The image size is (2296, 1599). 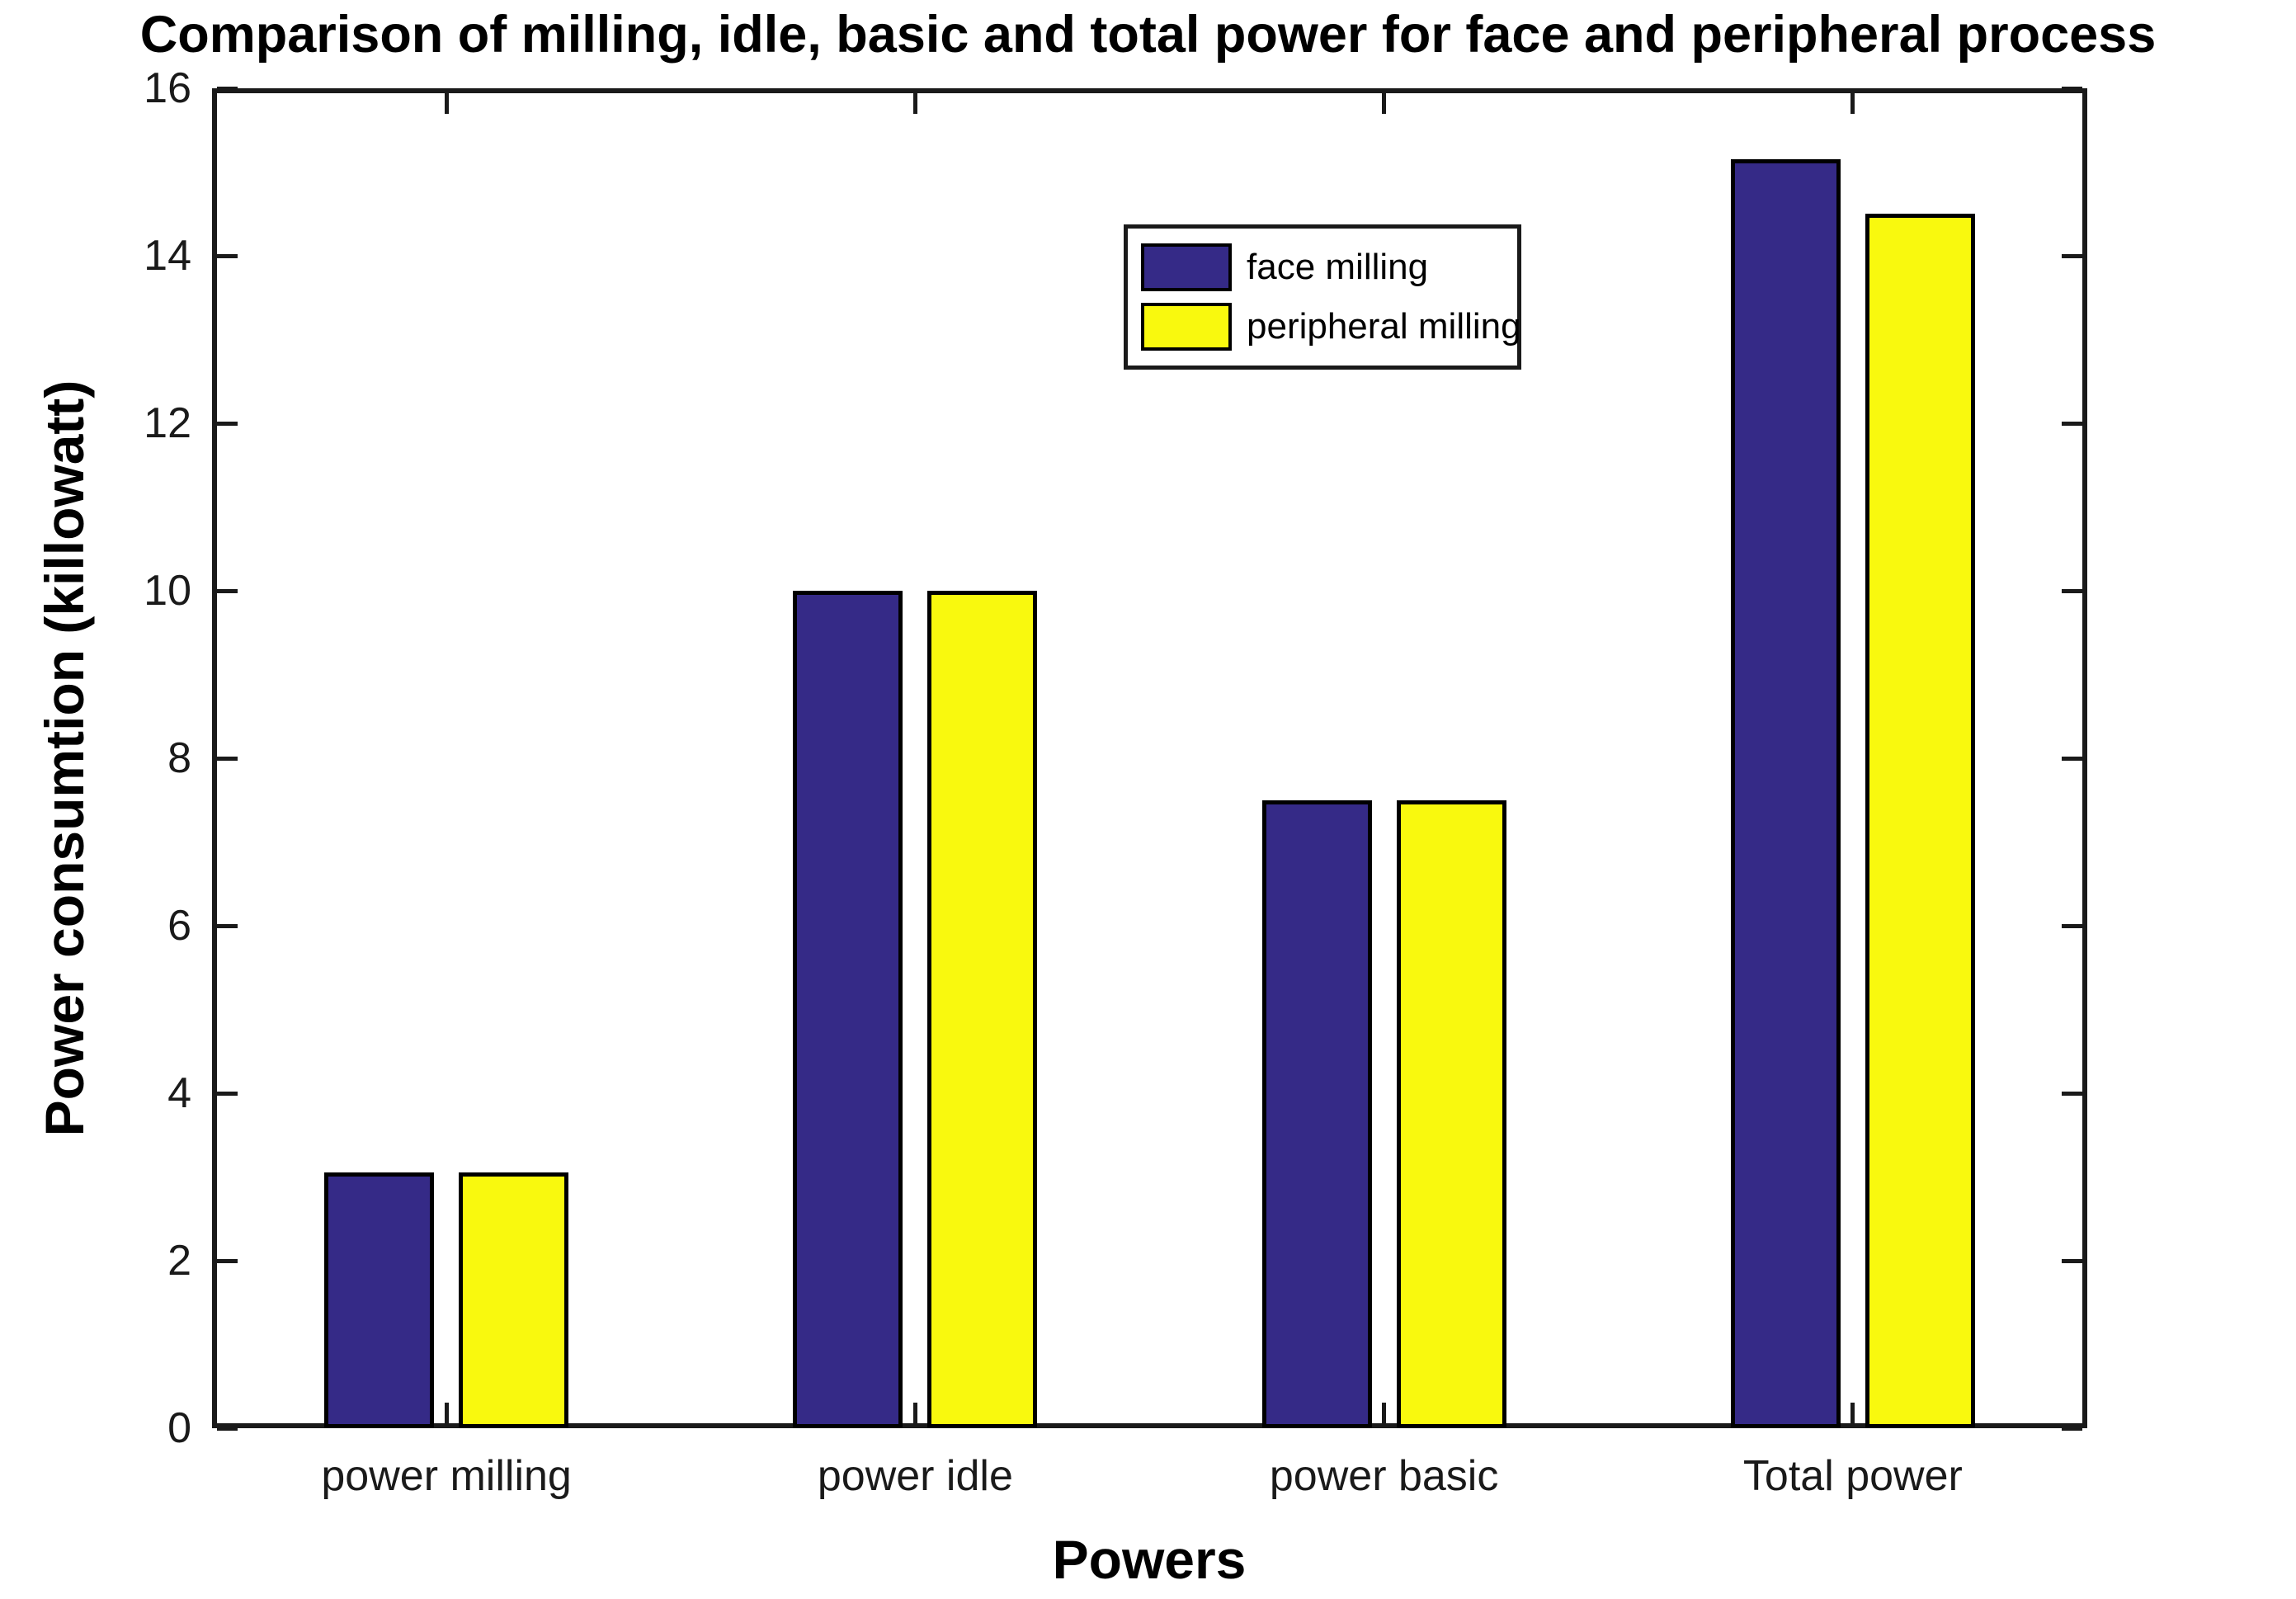 I want to click on y-tick-label: 6, so click(x=179, y=926).